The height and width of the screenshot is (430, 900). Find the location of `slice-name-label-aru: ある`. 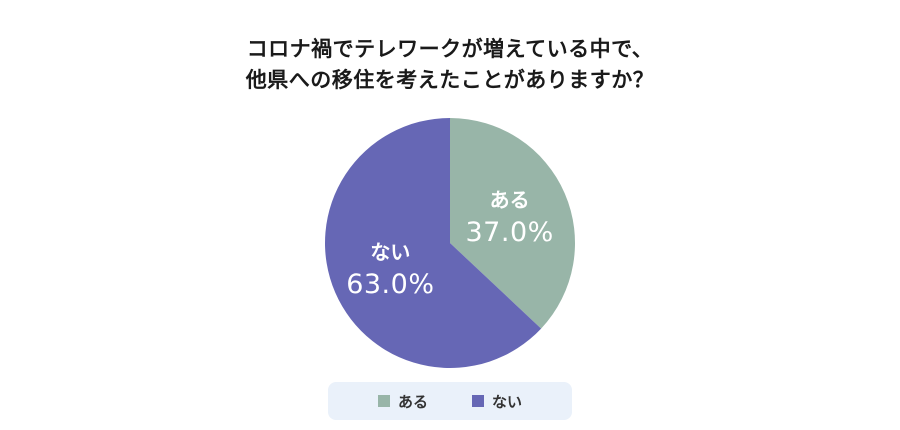

slice-name-label-aru: ある is located at coordinates (510, 200).